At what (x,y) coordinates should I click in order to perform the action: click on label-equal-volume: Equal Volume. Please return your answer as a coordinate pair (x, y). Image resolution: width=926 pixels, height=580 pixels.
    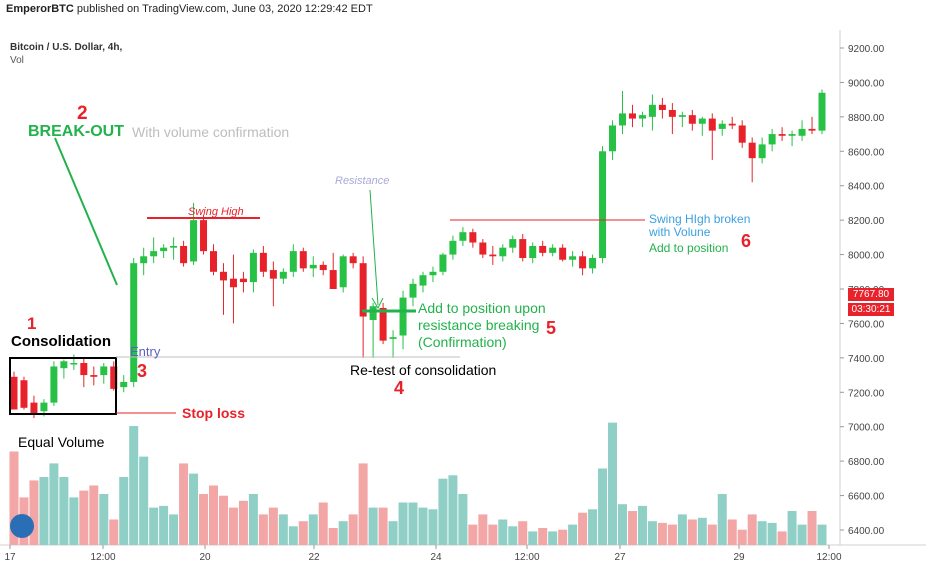
    Looking at the image, I should click on (61, 442).